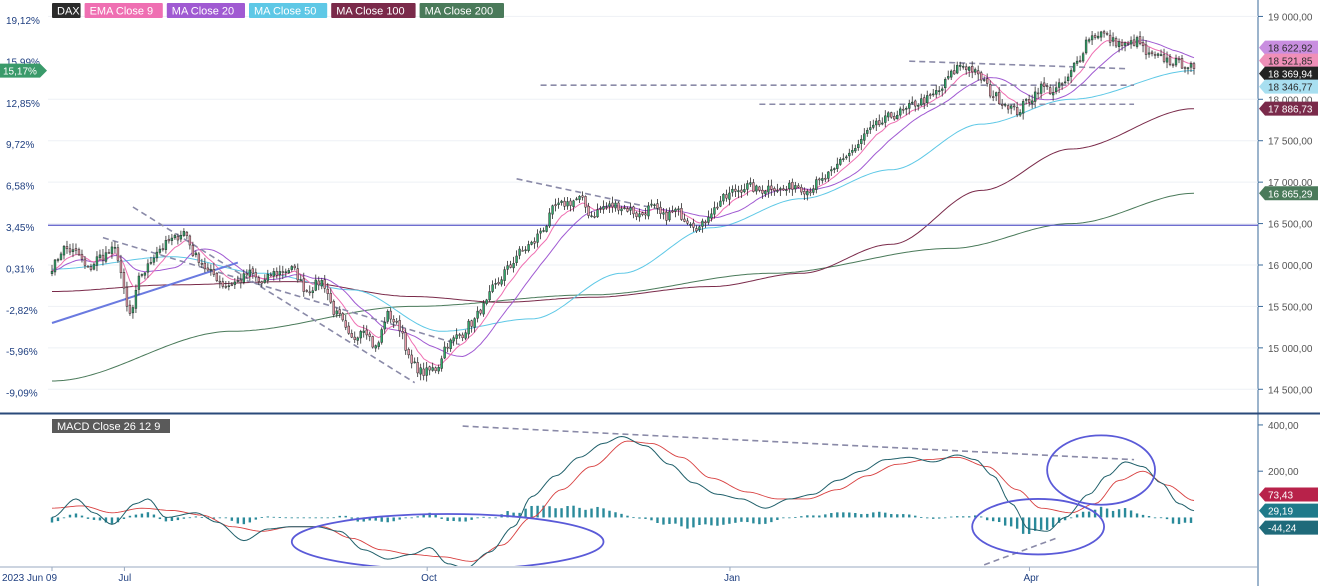  I want to click on left-axis-tick: -5,96%, so click(22, 352).